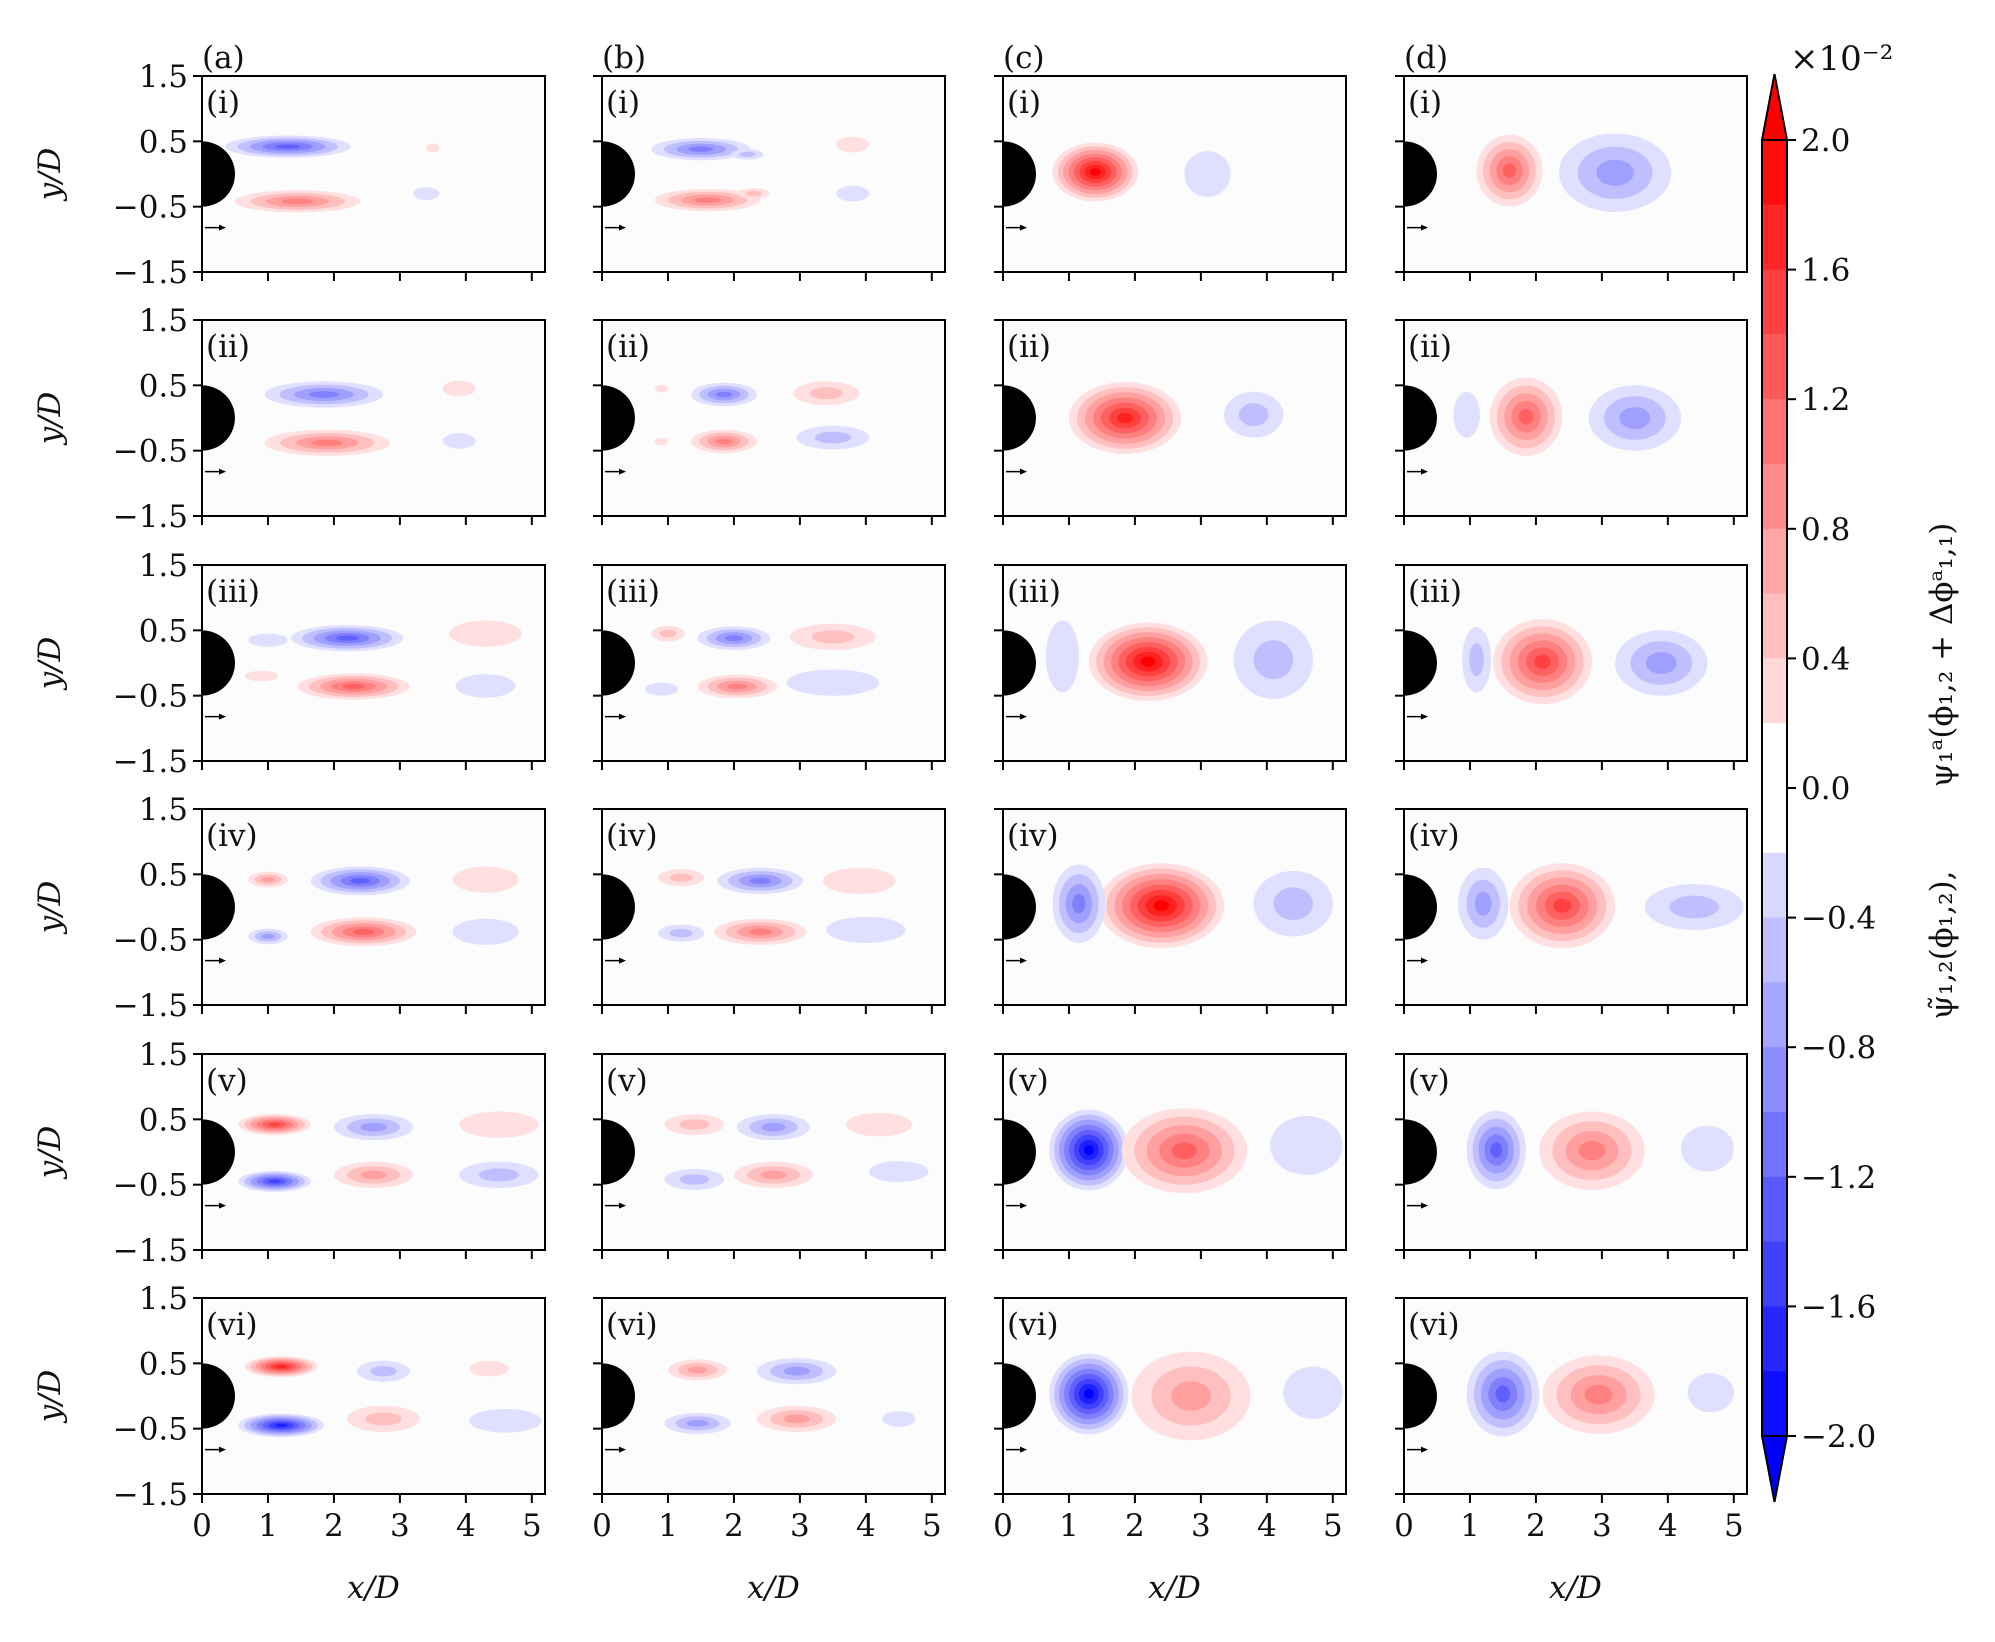 This screenshot has height=1642, width=1995. I want to click on x-tick-label: 2, so click(1536, 1526).